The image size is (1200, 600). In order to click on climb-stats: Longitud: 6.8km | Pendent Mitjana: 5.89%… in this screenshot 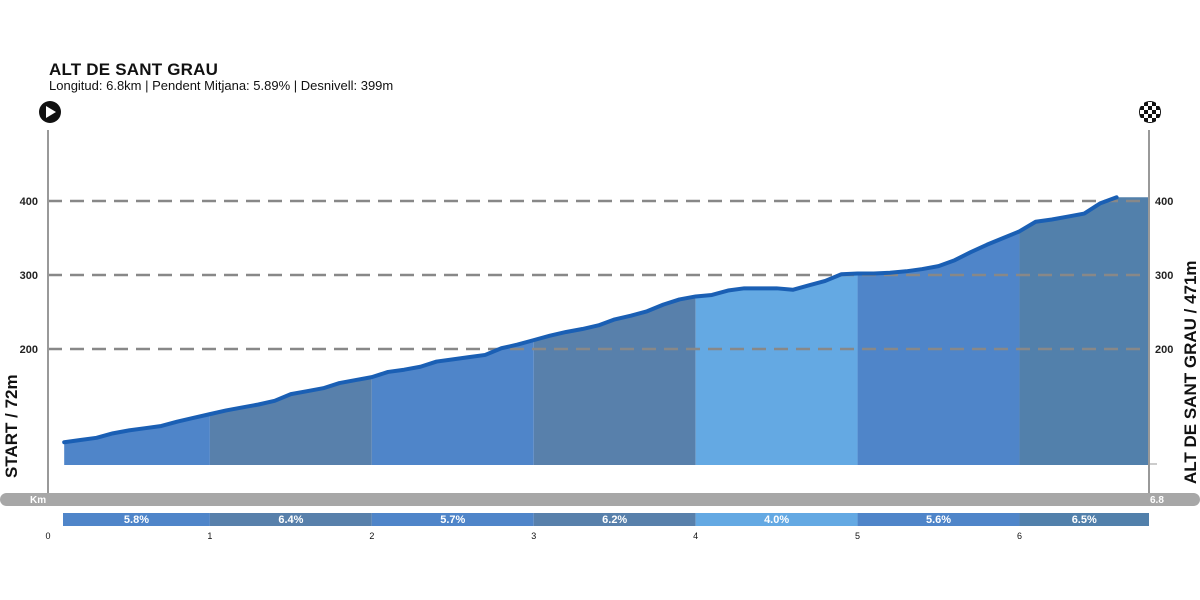, I will do `click(221, 85)`.